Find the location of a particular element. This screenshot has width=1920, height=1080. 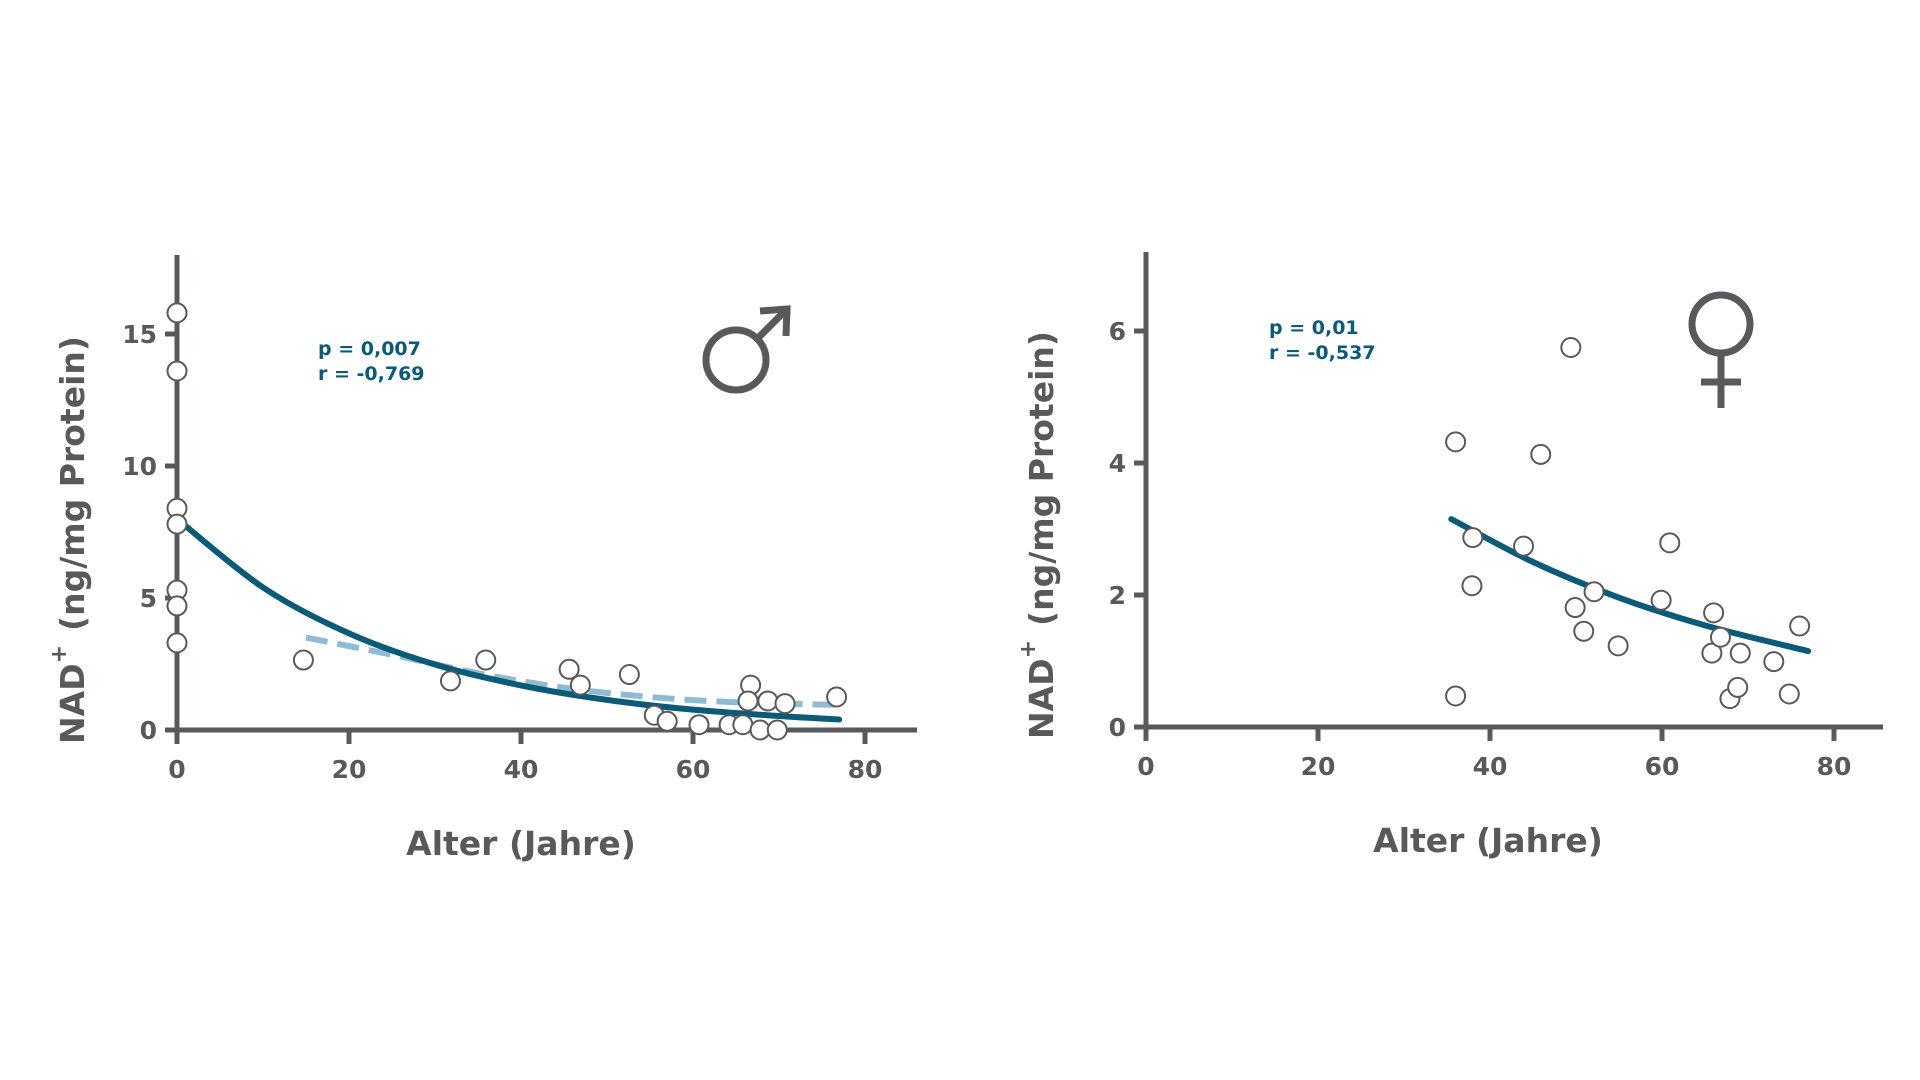

male-symbol-icon is located at coordinates (746, 349).